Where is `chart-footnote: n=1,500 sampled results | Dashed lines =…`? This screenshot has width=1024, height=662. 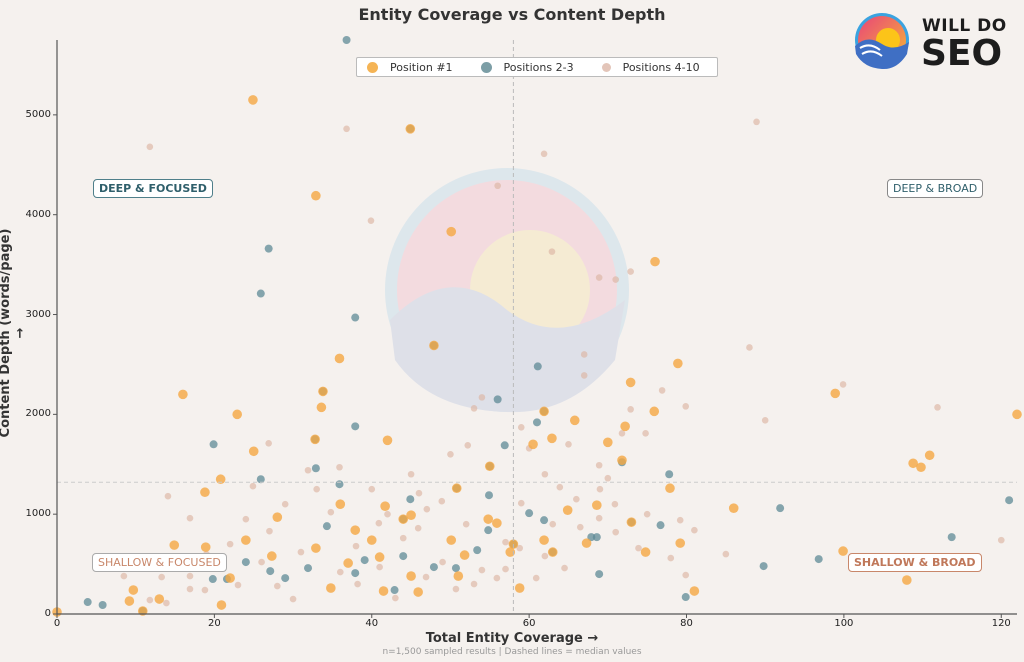
chart-footnote: n=1,500 sampled results | Dashed lines =… is located at coordinates (512, 652).